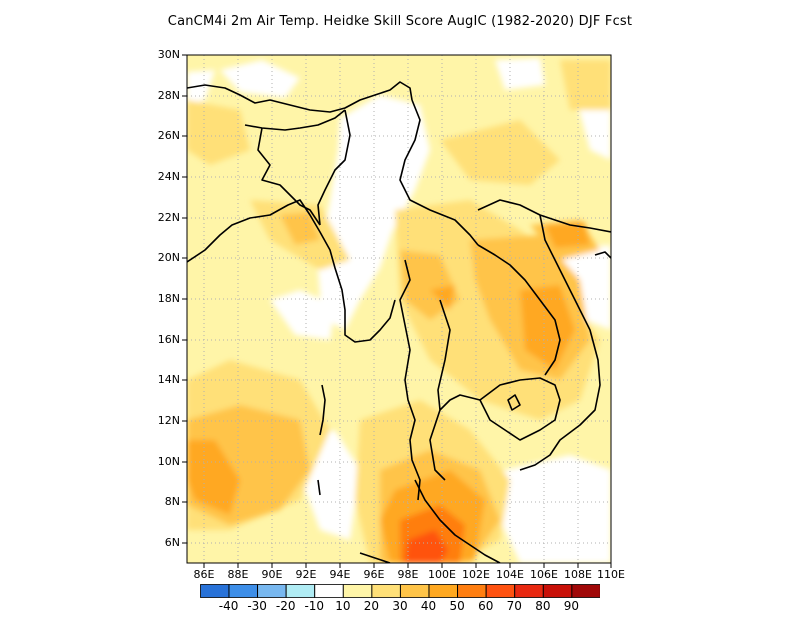 The width and height of the screenshot is (800, 618). I want to click on colorbar-label: 90, so click(571, 606).